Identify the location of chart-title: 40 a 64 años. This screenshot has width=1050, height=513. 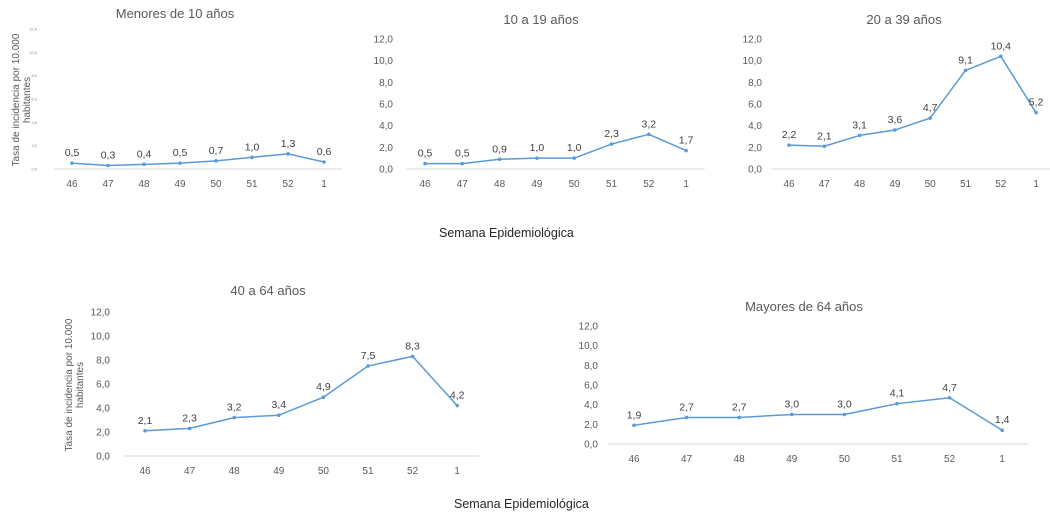
(268, 290).